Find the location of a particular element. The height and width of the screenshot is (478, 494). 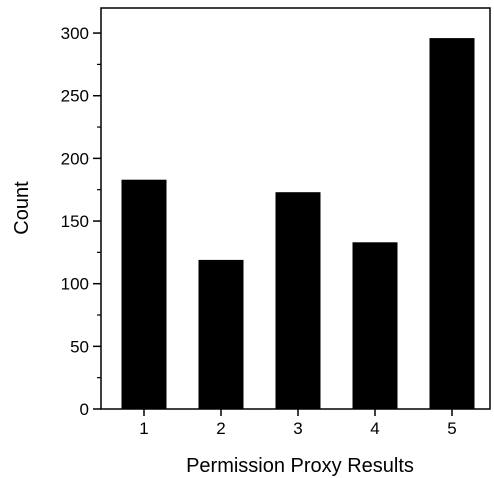

x-axis-title: Permission Proxy Results is located at coordinates (300, 466).